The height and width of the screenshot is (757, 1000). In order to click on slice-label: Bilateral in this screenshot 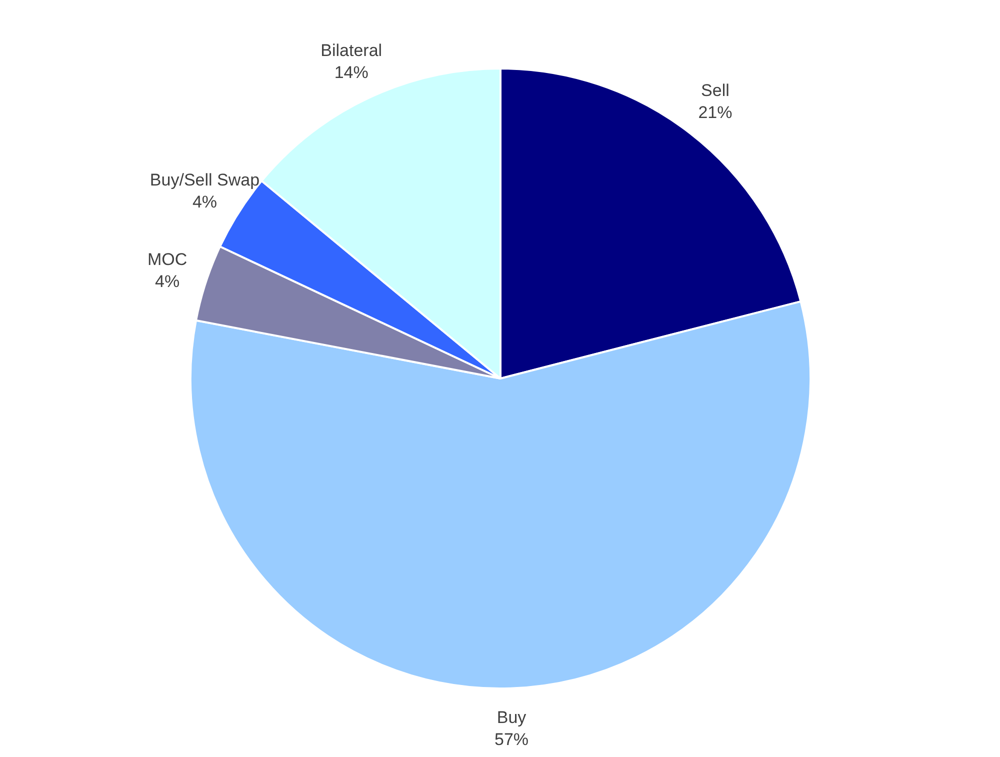, I will do `click(351, 50)`.